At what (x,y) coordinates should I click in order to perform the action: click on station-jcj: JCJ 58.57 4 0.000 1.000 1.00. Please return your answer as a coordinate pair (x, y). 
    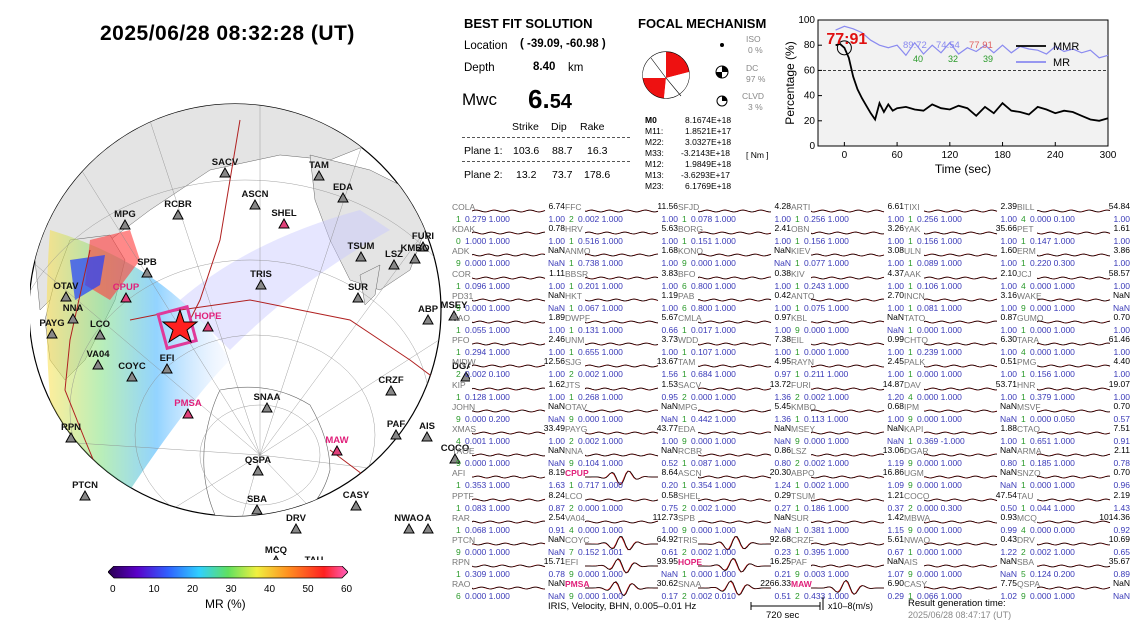
    Looking at the image, I should click on (1073, 283).